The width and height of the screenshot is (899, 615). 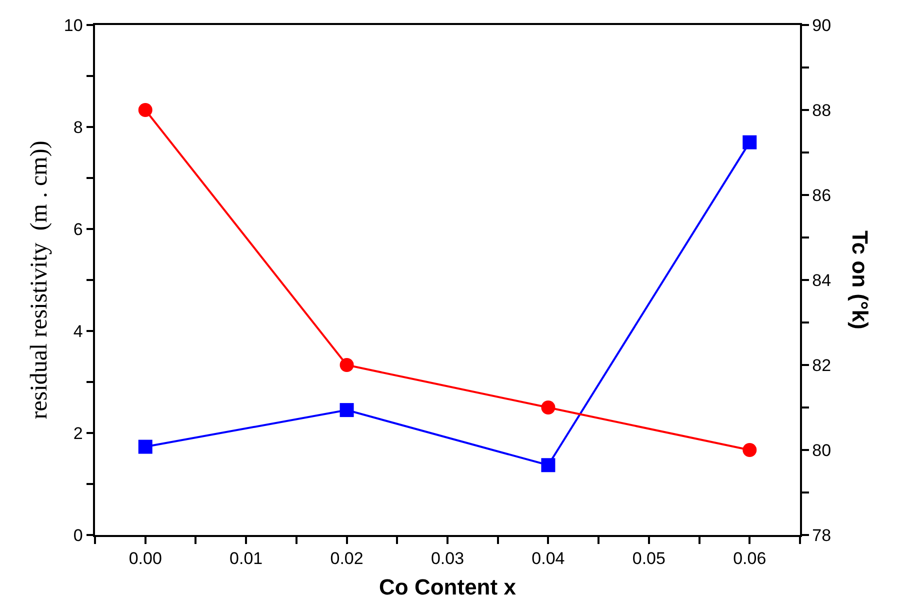 What do you see at coordinates (822, 195) in the screenshot?
I see `y2-tick-label: 86` at bounding box center [822, 195].